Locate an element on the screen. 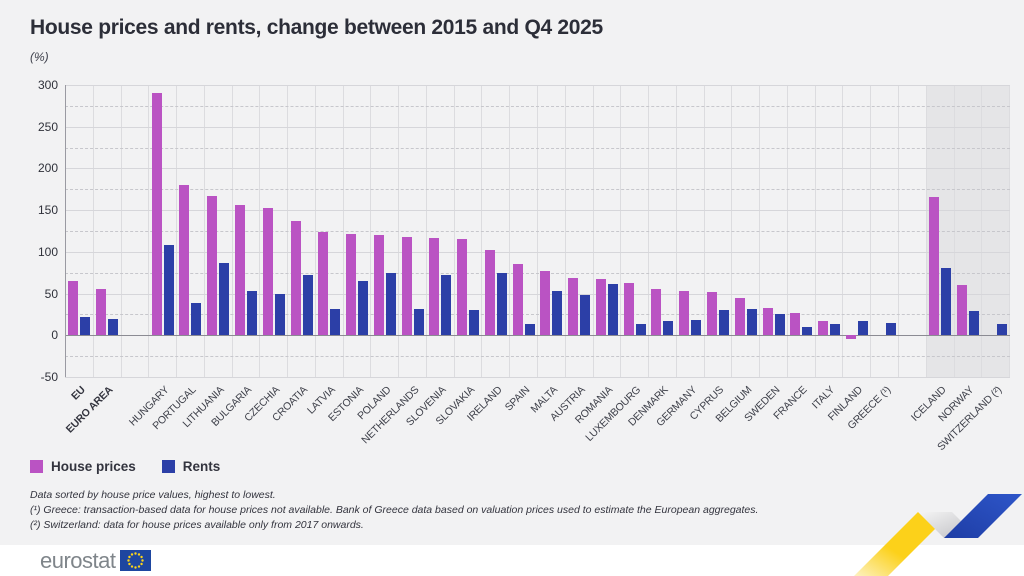 This screenshot has width=1024, height=576. bar-house-ireland is located at coordinates (489, 293).